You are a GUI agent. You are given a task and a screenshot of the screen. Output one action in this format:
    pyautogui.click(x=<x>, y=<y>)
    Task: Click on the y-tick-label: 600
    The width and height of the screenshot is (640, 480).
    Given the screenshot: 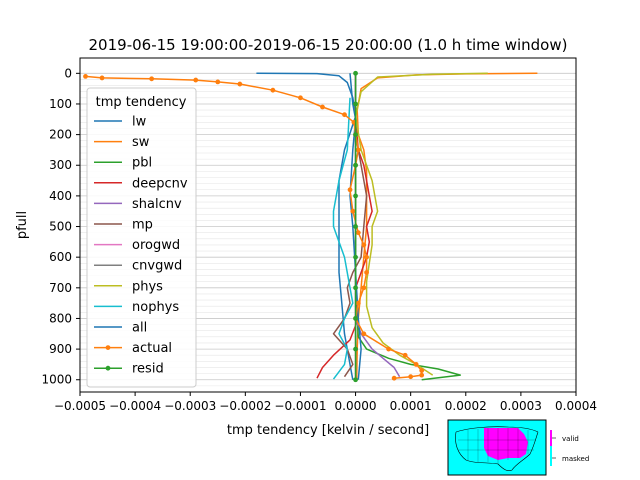 What is the action you would take?
    pyautogui.click(x=60, y=257)
    